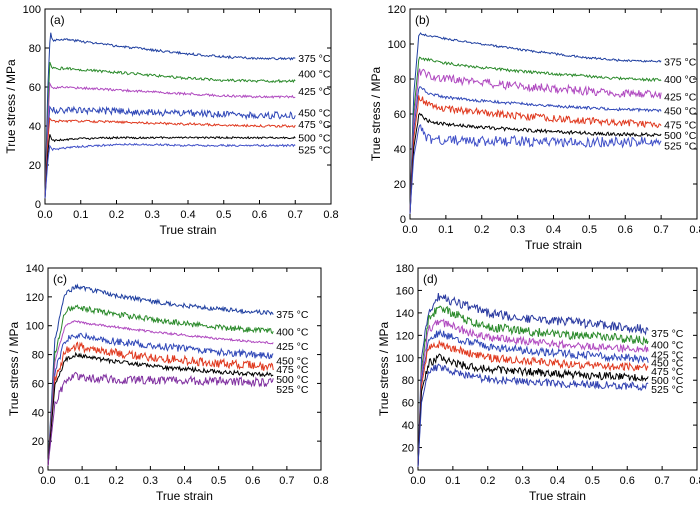 This screenshot has height=509, width=700. Describe the element at coordinates (57, 20) in the screenshot. I see `panel-label: (a)` at that location.